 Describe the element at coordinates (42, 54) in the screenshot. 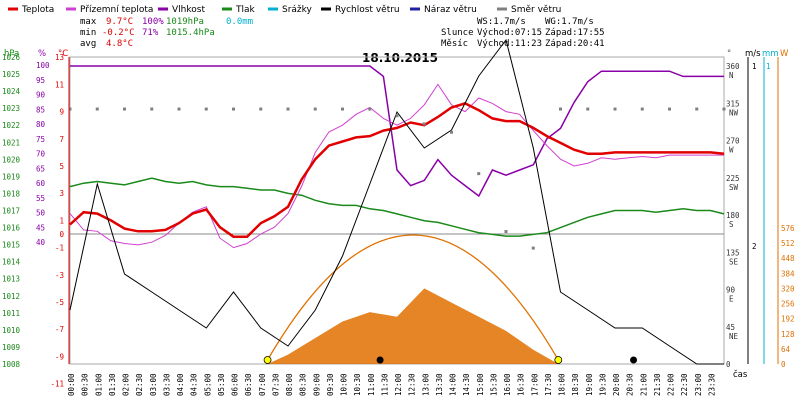

I see `percent-axis-label: %` at that location.